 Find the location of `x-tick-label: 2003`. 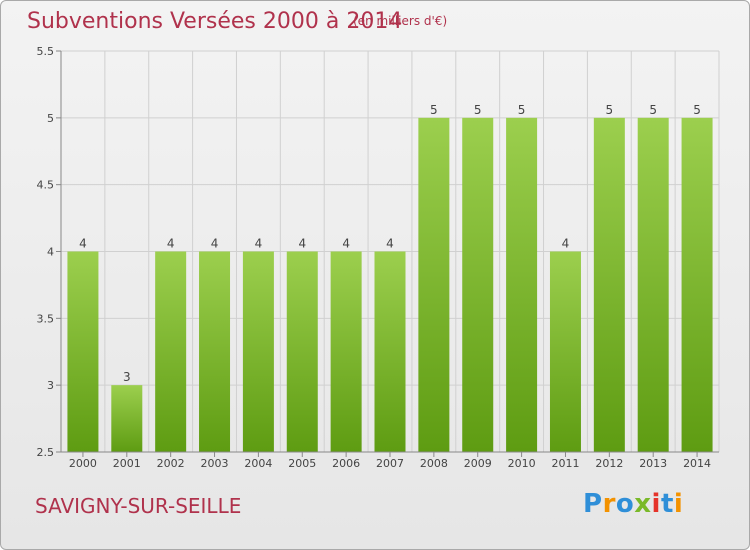

x-tick-label: 2003 is located at coordinates (215, 463).